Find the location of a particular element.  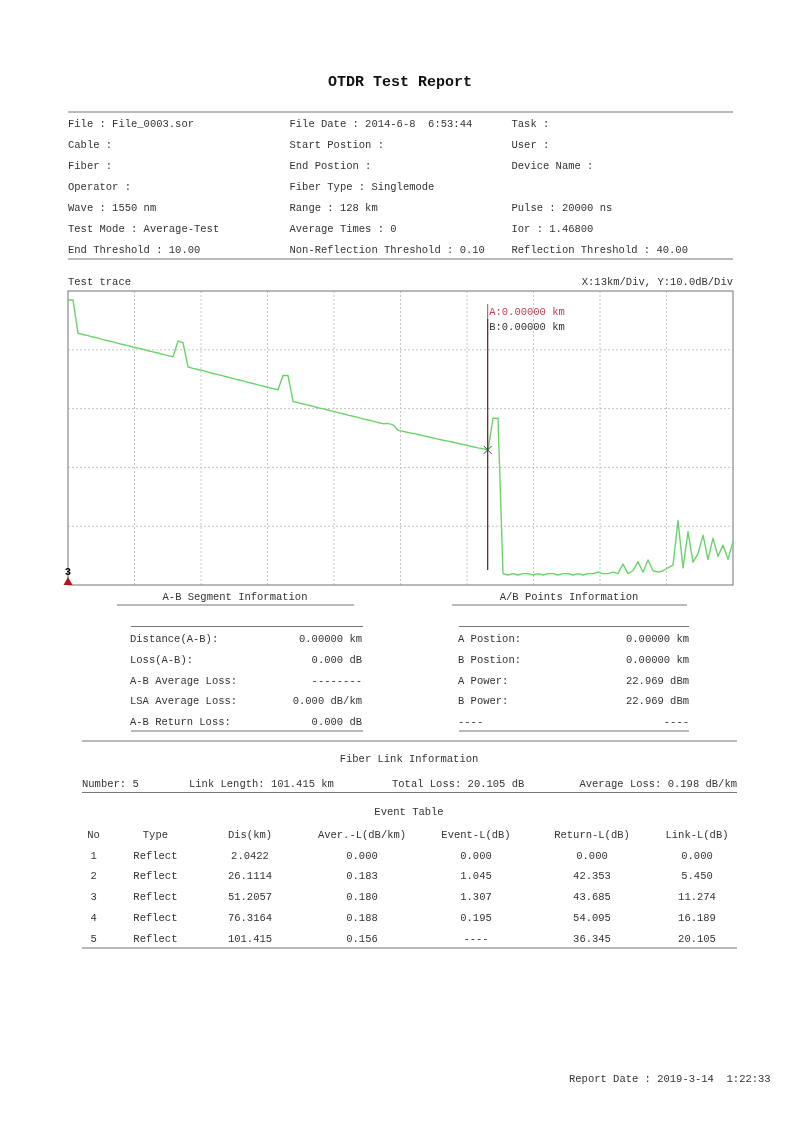

text: Event-L(dB) is located at coordinates (476, 835).